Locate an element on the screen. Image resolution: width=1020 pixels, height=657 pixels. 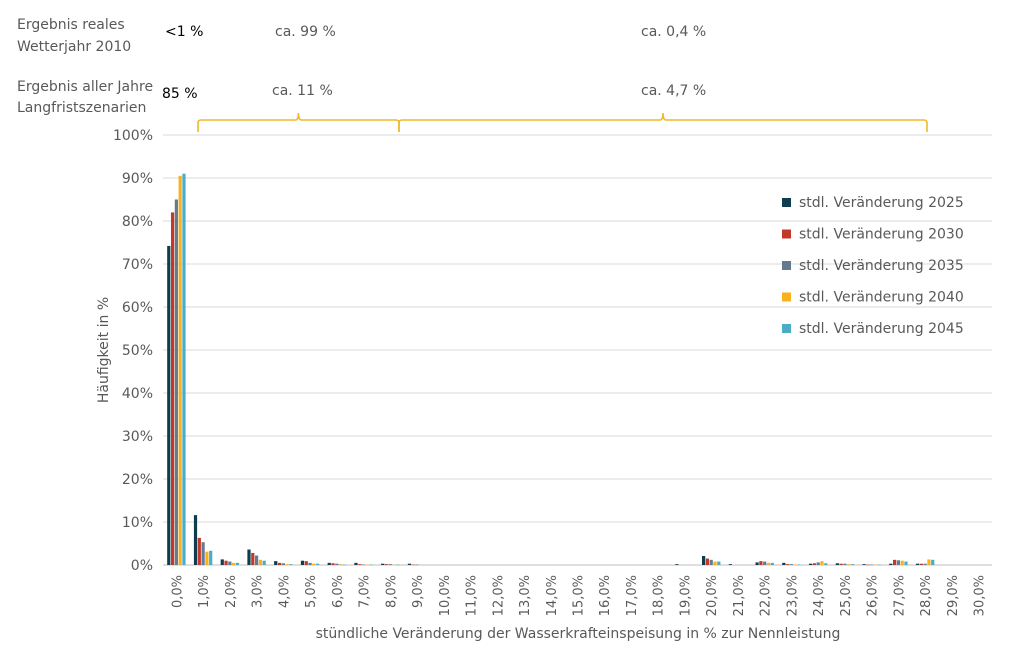
x-tick-label: 14,0% is located at coordinates (552, 595).